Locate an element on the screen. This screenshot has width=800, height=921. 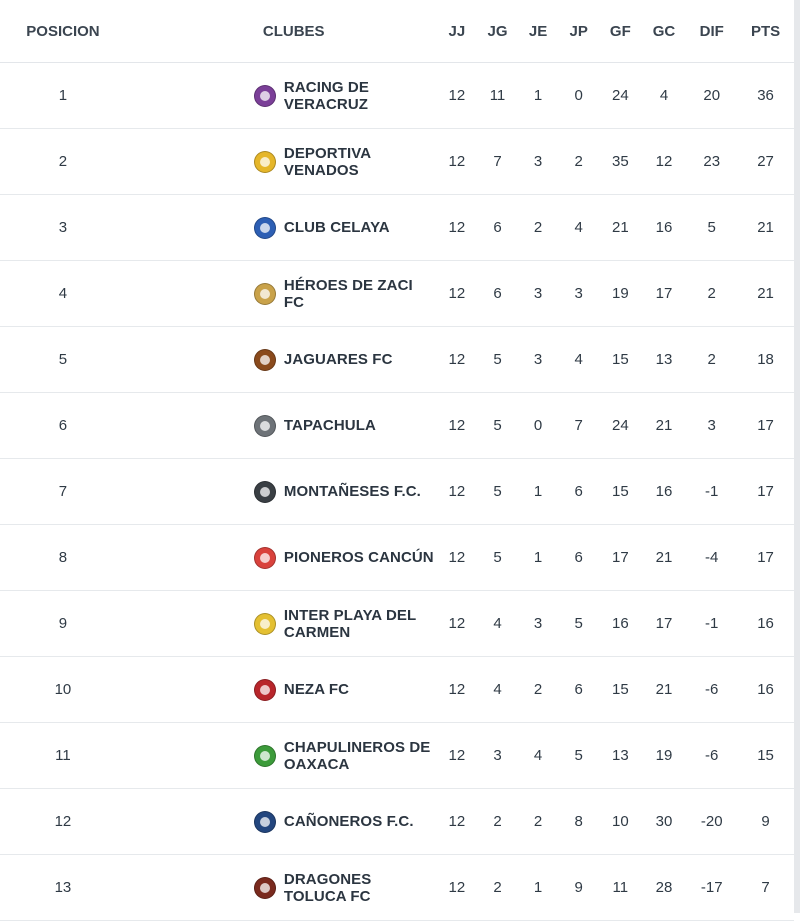
cell-jp: 6 is located at coordinates (579, 689).